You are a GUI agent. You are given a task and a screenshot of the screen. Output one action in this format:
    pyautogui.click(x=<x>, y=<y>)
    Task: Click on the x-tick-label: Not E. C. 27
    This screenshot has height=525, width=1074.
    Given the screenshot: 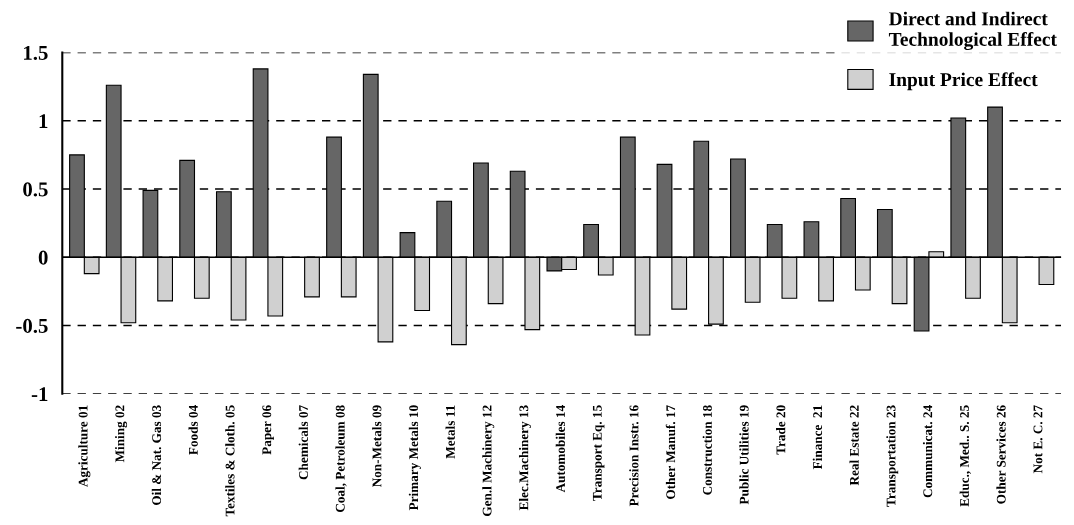 What is the action you would take?
    pyautogui.click(x=1038, y=439)
    